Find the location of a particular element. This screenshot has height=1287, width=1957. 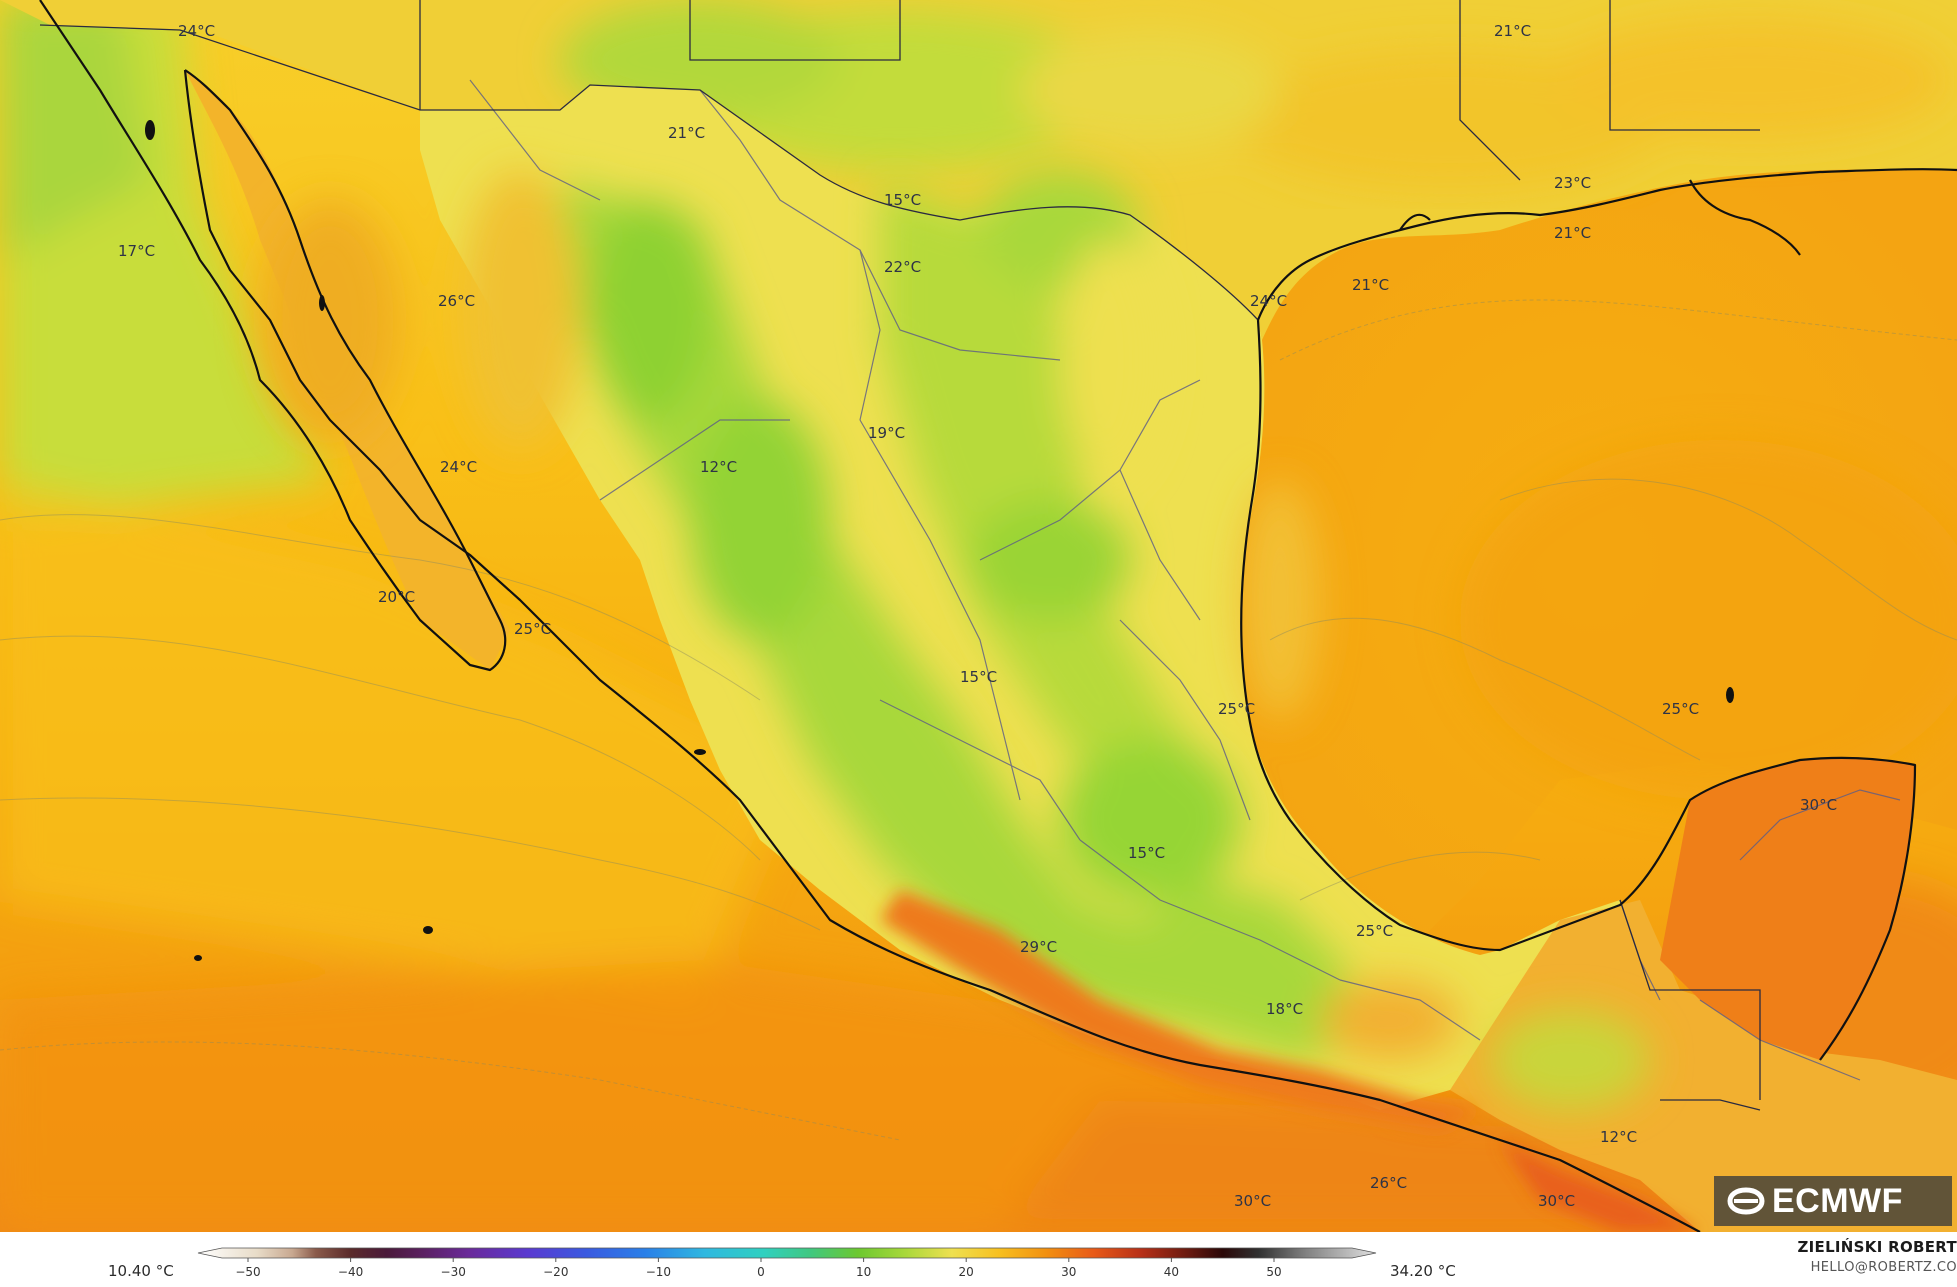

temp-label: 17°C is located at coordinates (136, 251).